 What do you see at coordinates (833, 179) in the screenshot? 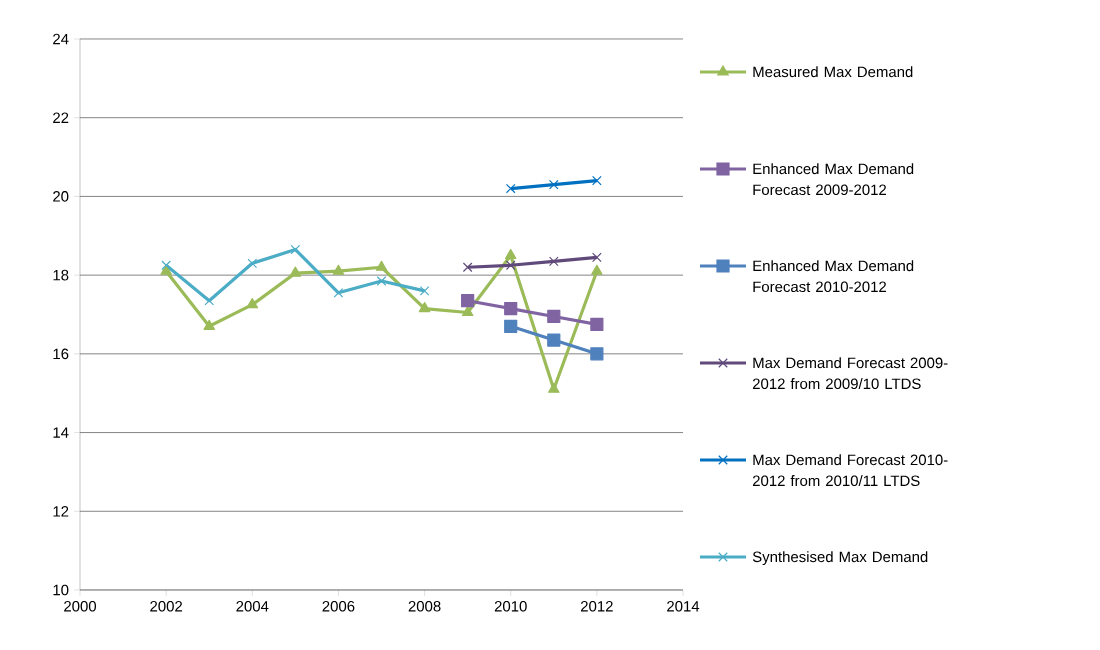
I see `legend-label: Enhanced Max Demand Forecast 2009-2012` at bounding box center [833, 179].